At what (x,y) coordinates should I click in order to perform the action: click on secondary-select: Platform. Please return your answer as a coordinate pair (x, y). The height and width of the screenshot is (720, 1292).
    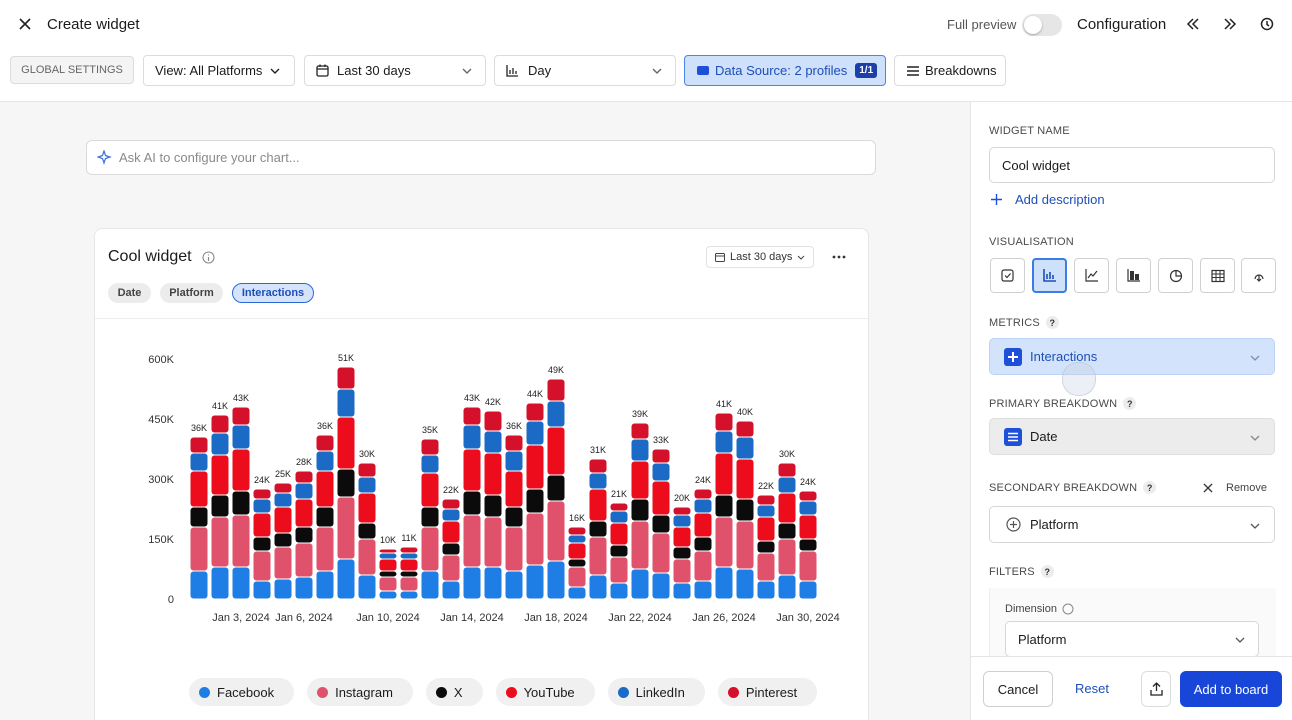
    Looking at the image, I should click on (1132, 524).